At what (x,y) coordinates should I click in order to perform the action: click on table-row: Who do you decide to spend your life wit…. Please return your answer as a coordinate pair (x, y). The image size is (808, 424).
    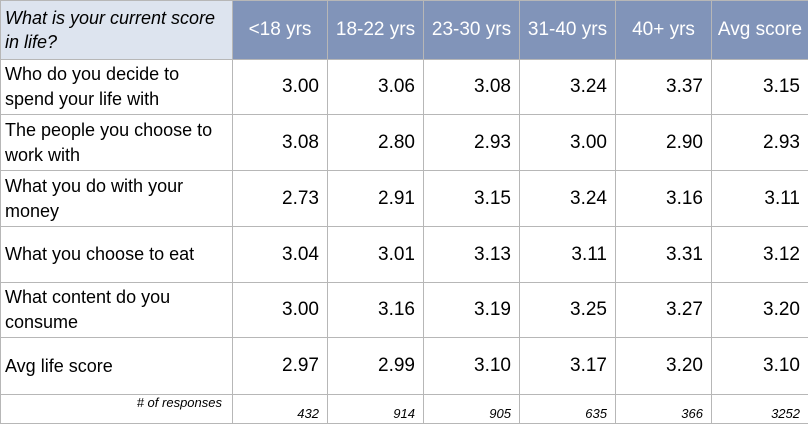
    Looking at the image, I should click on (404, 87).